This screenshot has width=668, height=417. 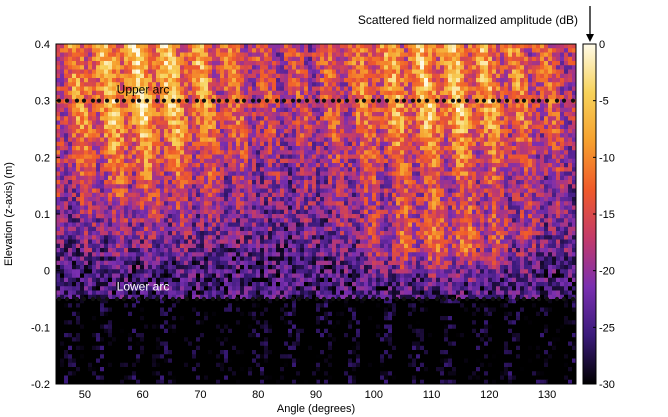 What do you see at coordinates (42, 158) in the screenshot?
I see `y-tick-label: 0.2` at bounding box center [42, 158].